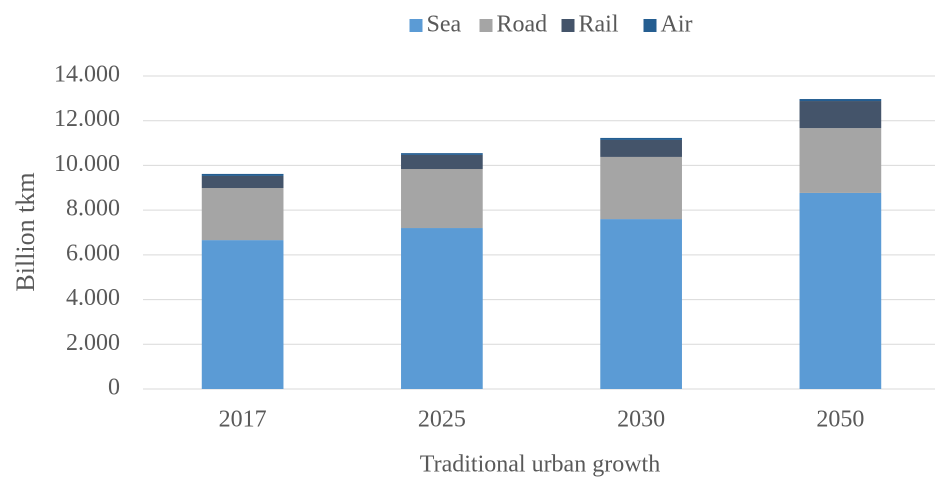  Describe the element at coordinates (444, 25) in the screenshot. I see `legend-label: Sea` at that location.